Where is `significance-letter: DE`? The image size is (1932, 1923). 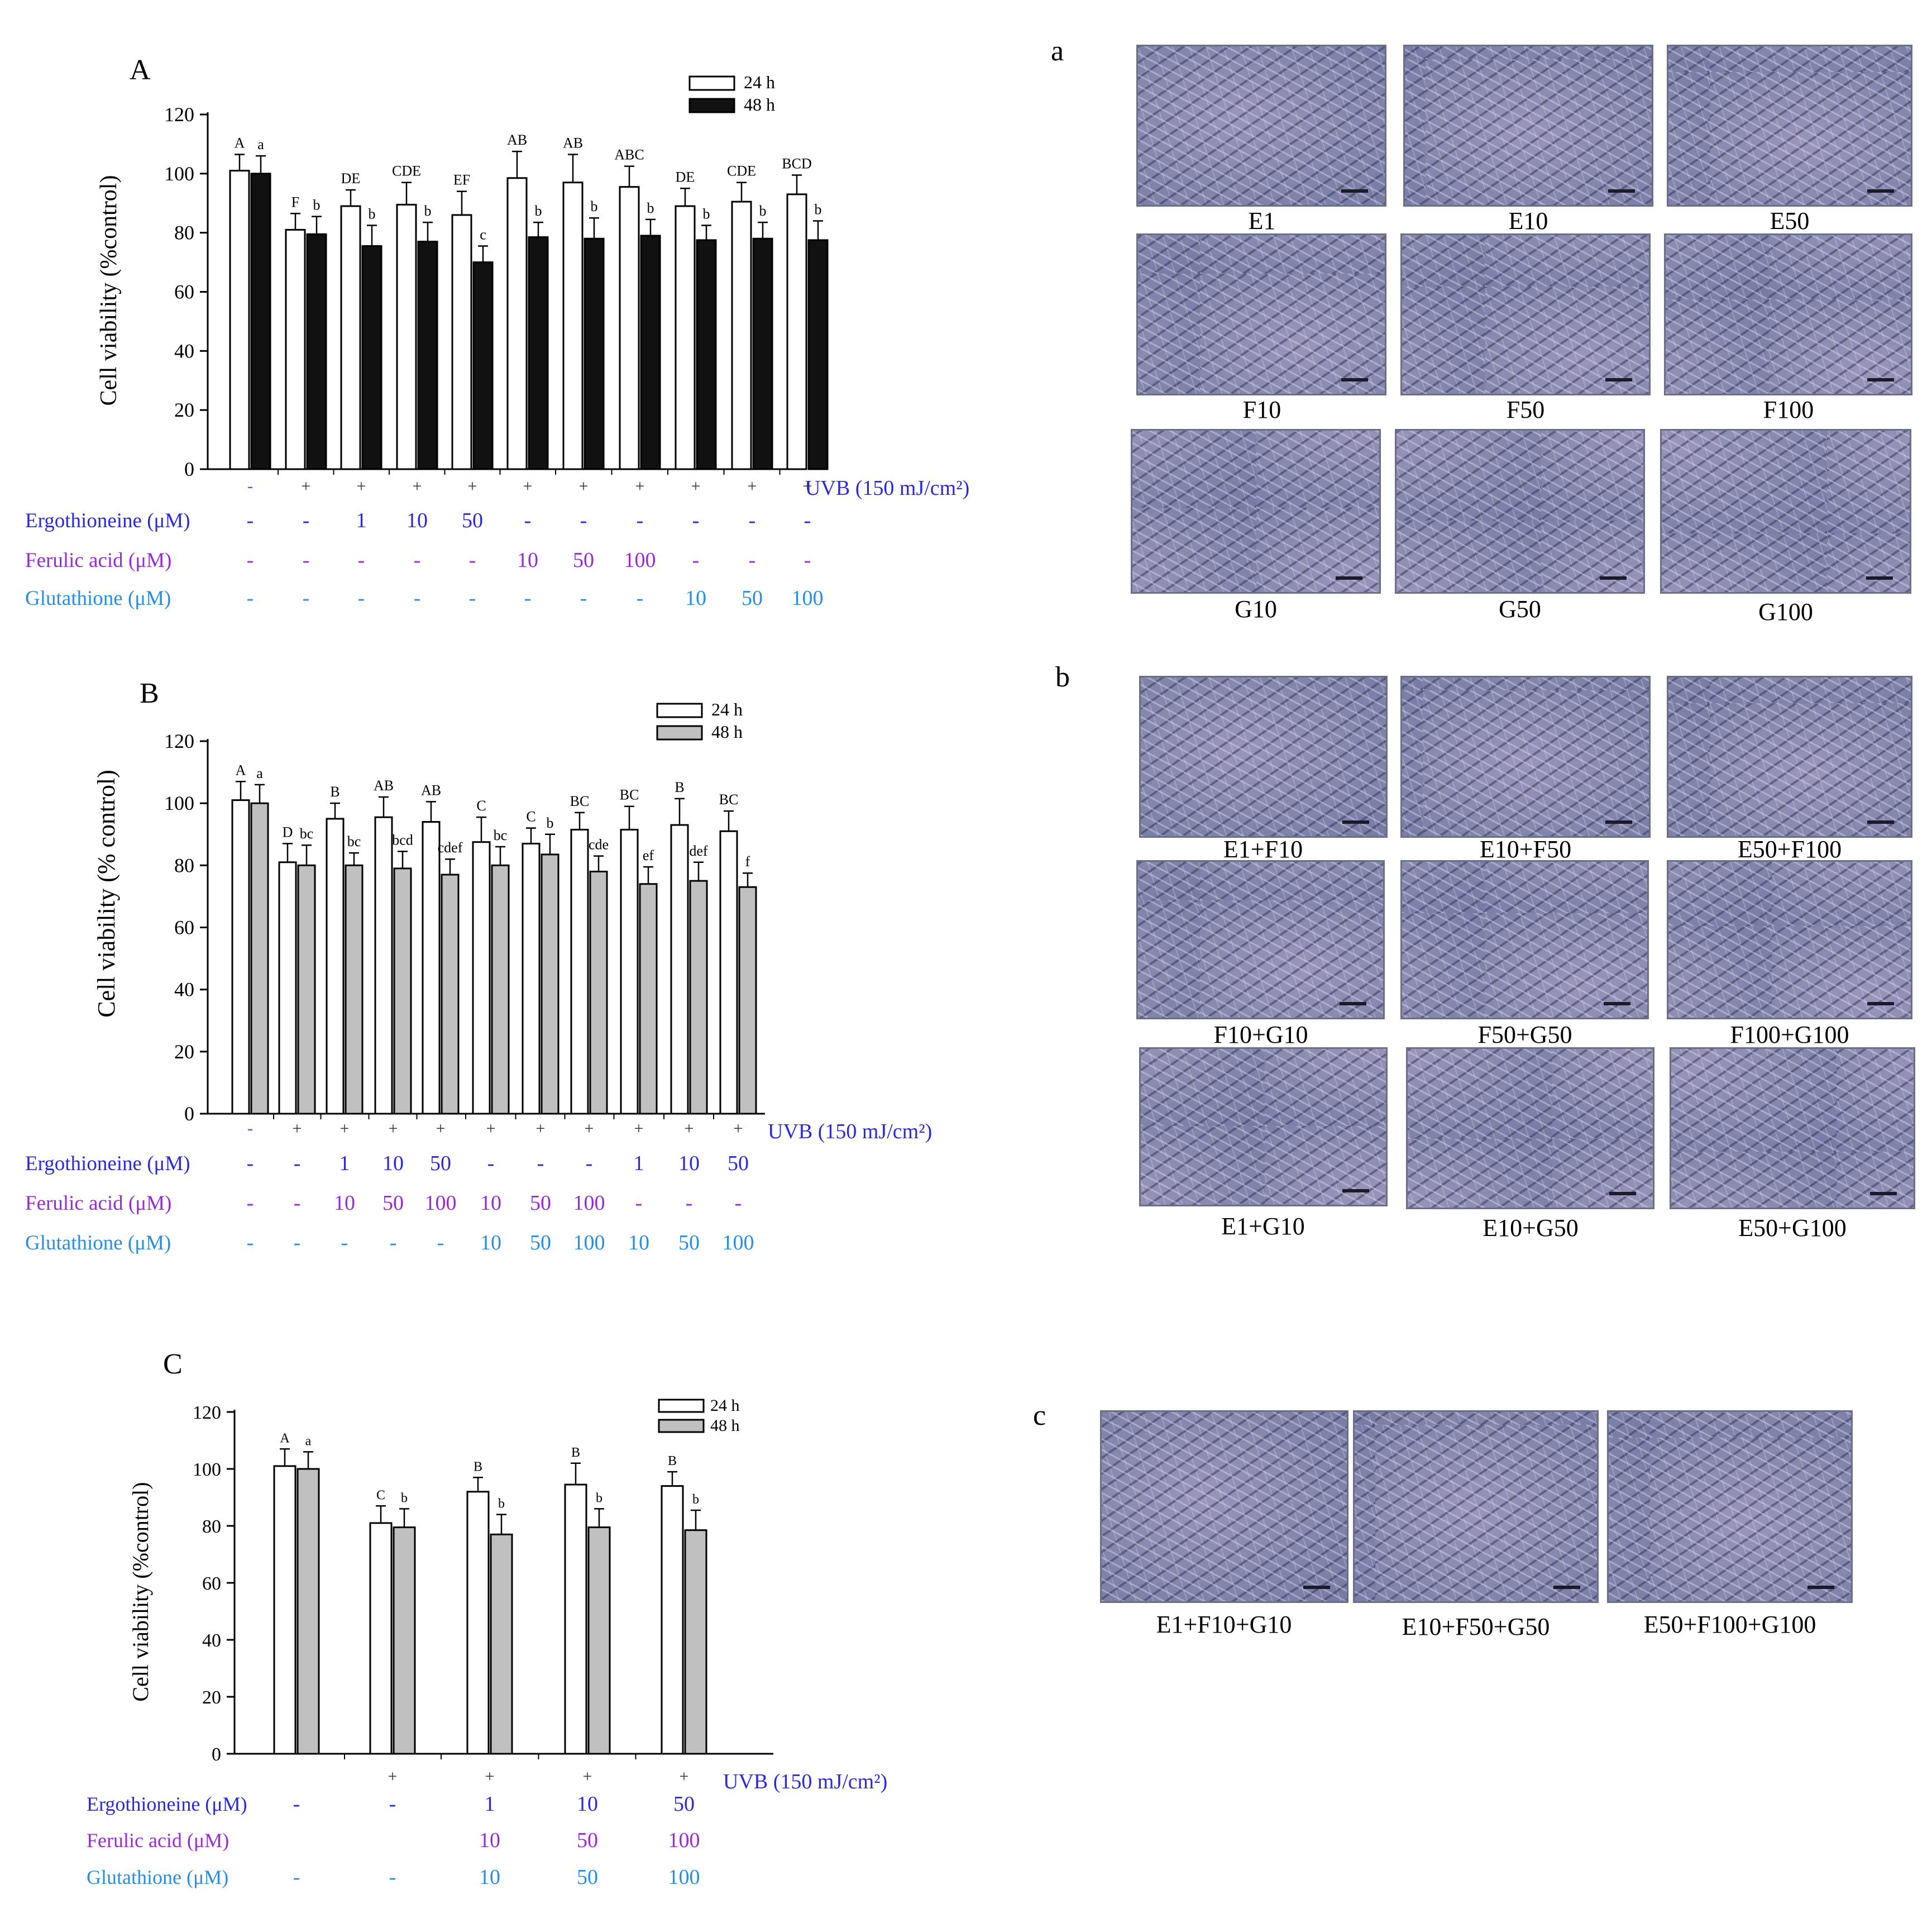
significance-letter: DE is located at coordinates (686, 177).